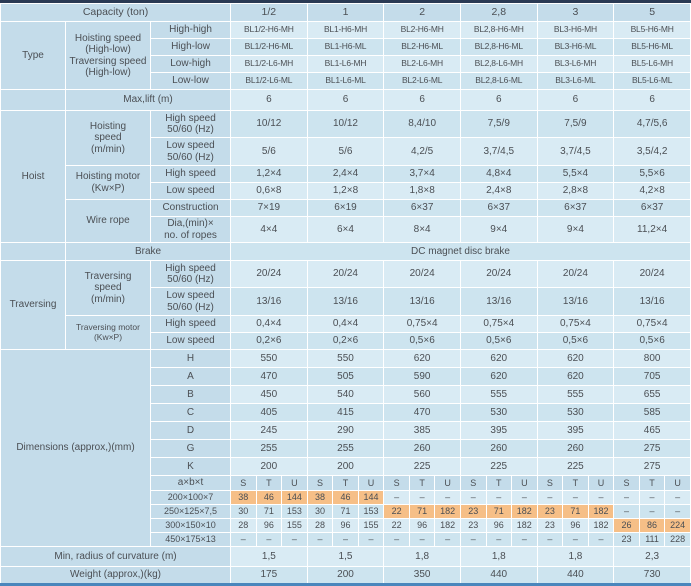  Describe the element at coordinates (269, 430) in the screenshot. I see `spec-cell: 245` at that location.